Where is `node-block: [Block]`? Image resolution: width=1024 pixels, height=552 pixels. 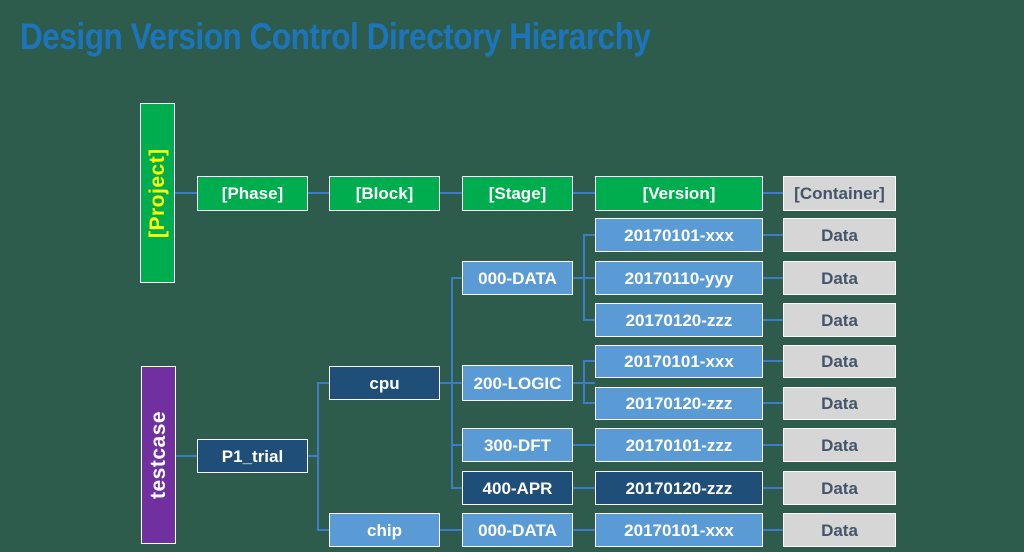
node-block: [Block] is located at coordinates (384, 193).